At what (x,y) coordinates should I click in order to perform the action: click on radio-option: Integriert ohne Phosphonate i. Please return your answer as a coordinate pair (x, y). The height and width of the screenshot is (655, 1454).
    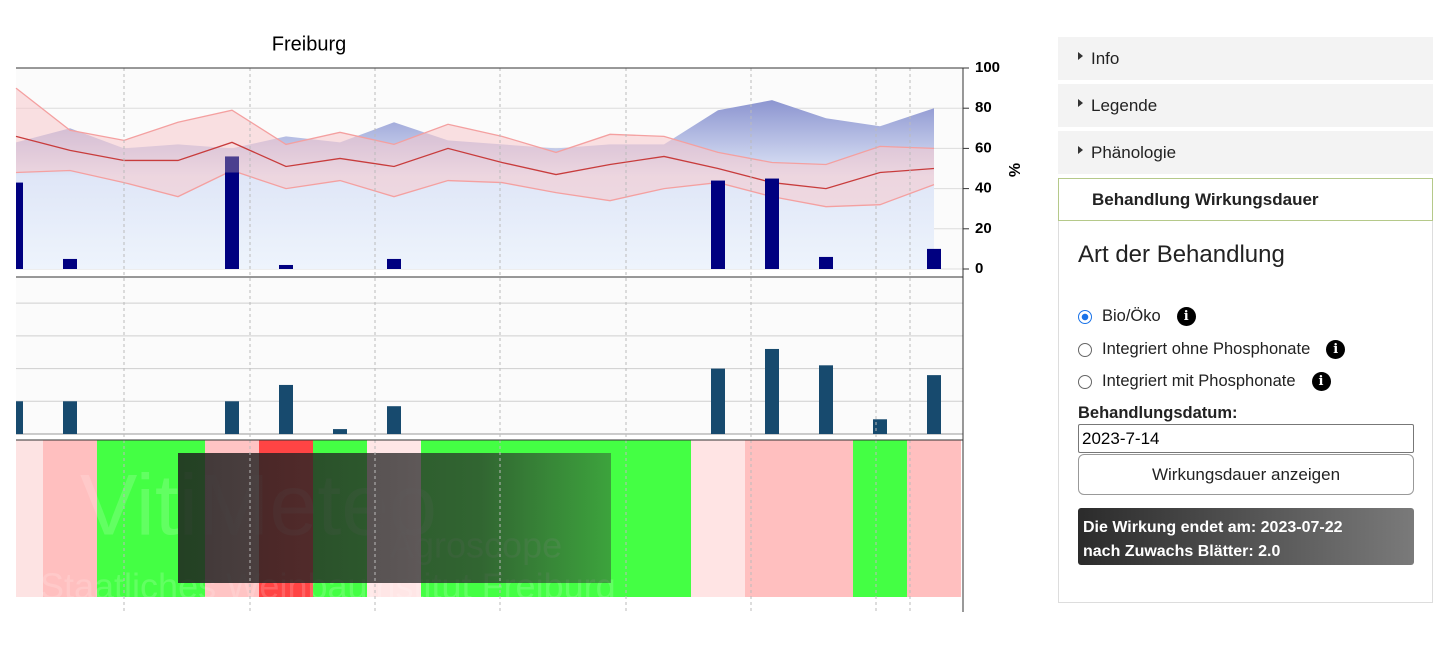
    Looking at the image, I should click on (1212, 349).